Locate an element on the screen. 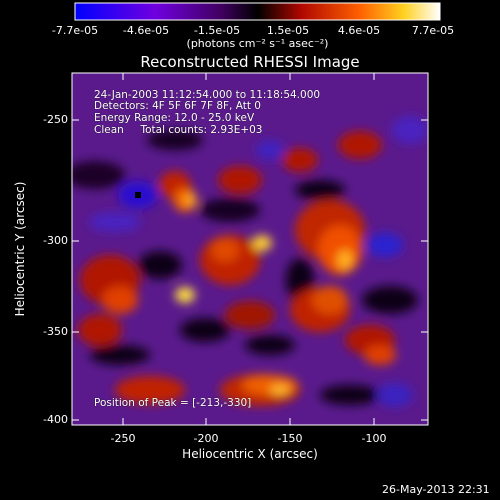  footer-date: 26-May-2013 22:31 is located at coordinates (436, 489).